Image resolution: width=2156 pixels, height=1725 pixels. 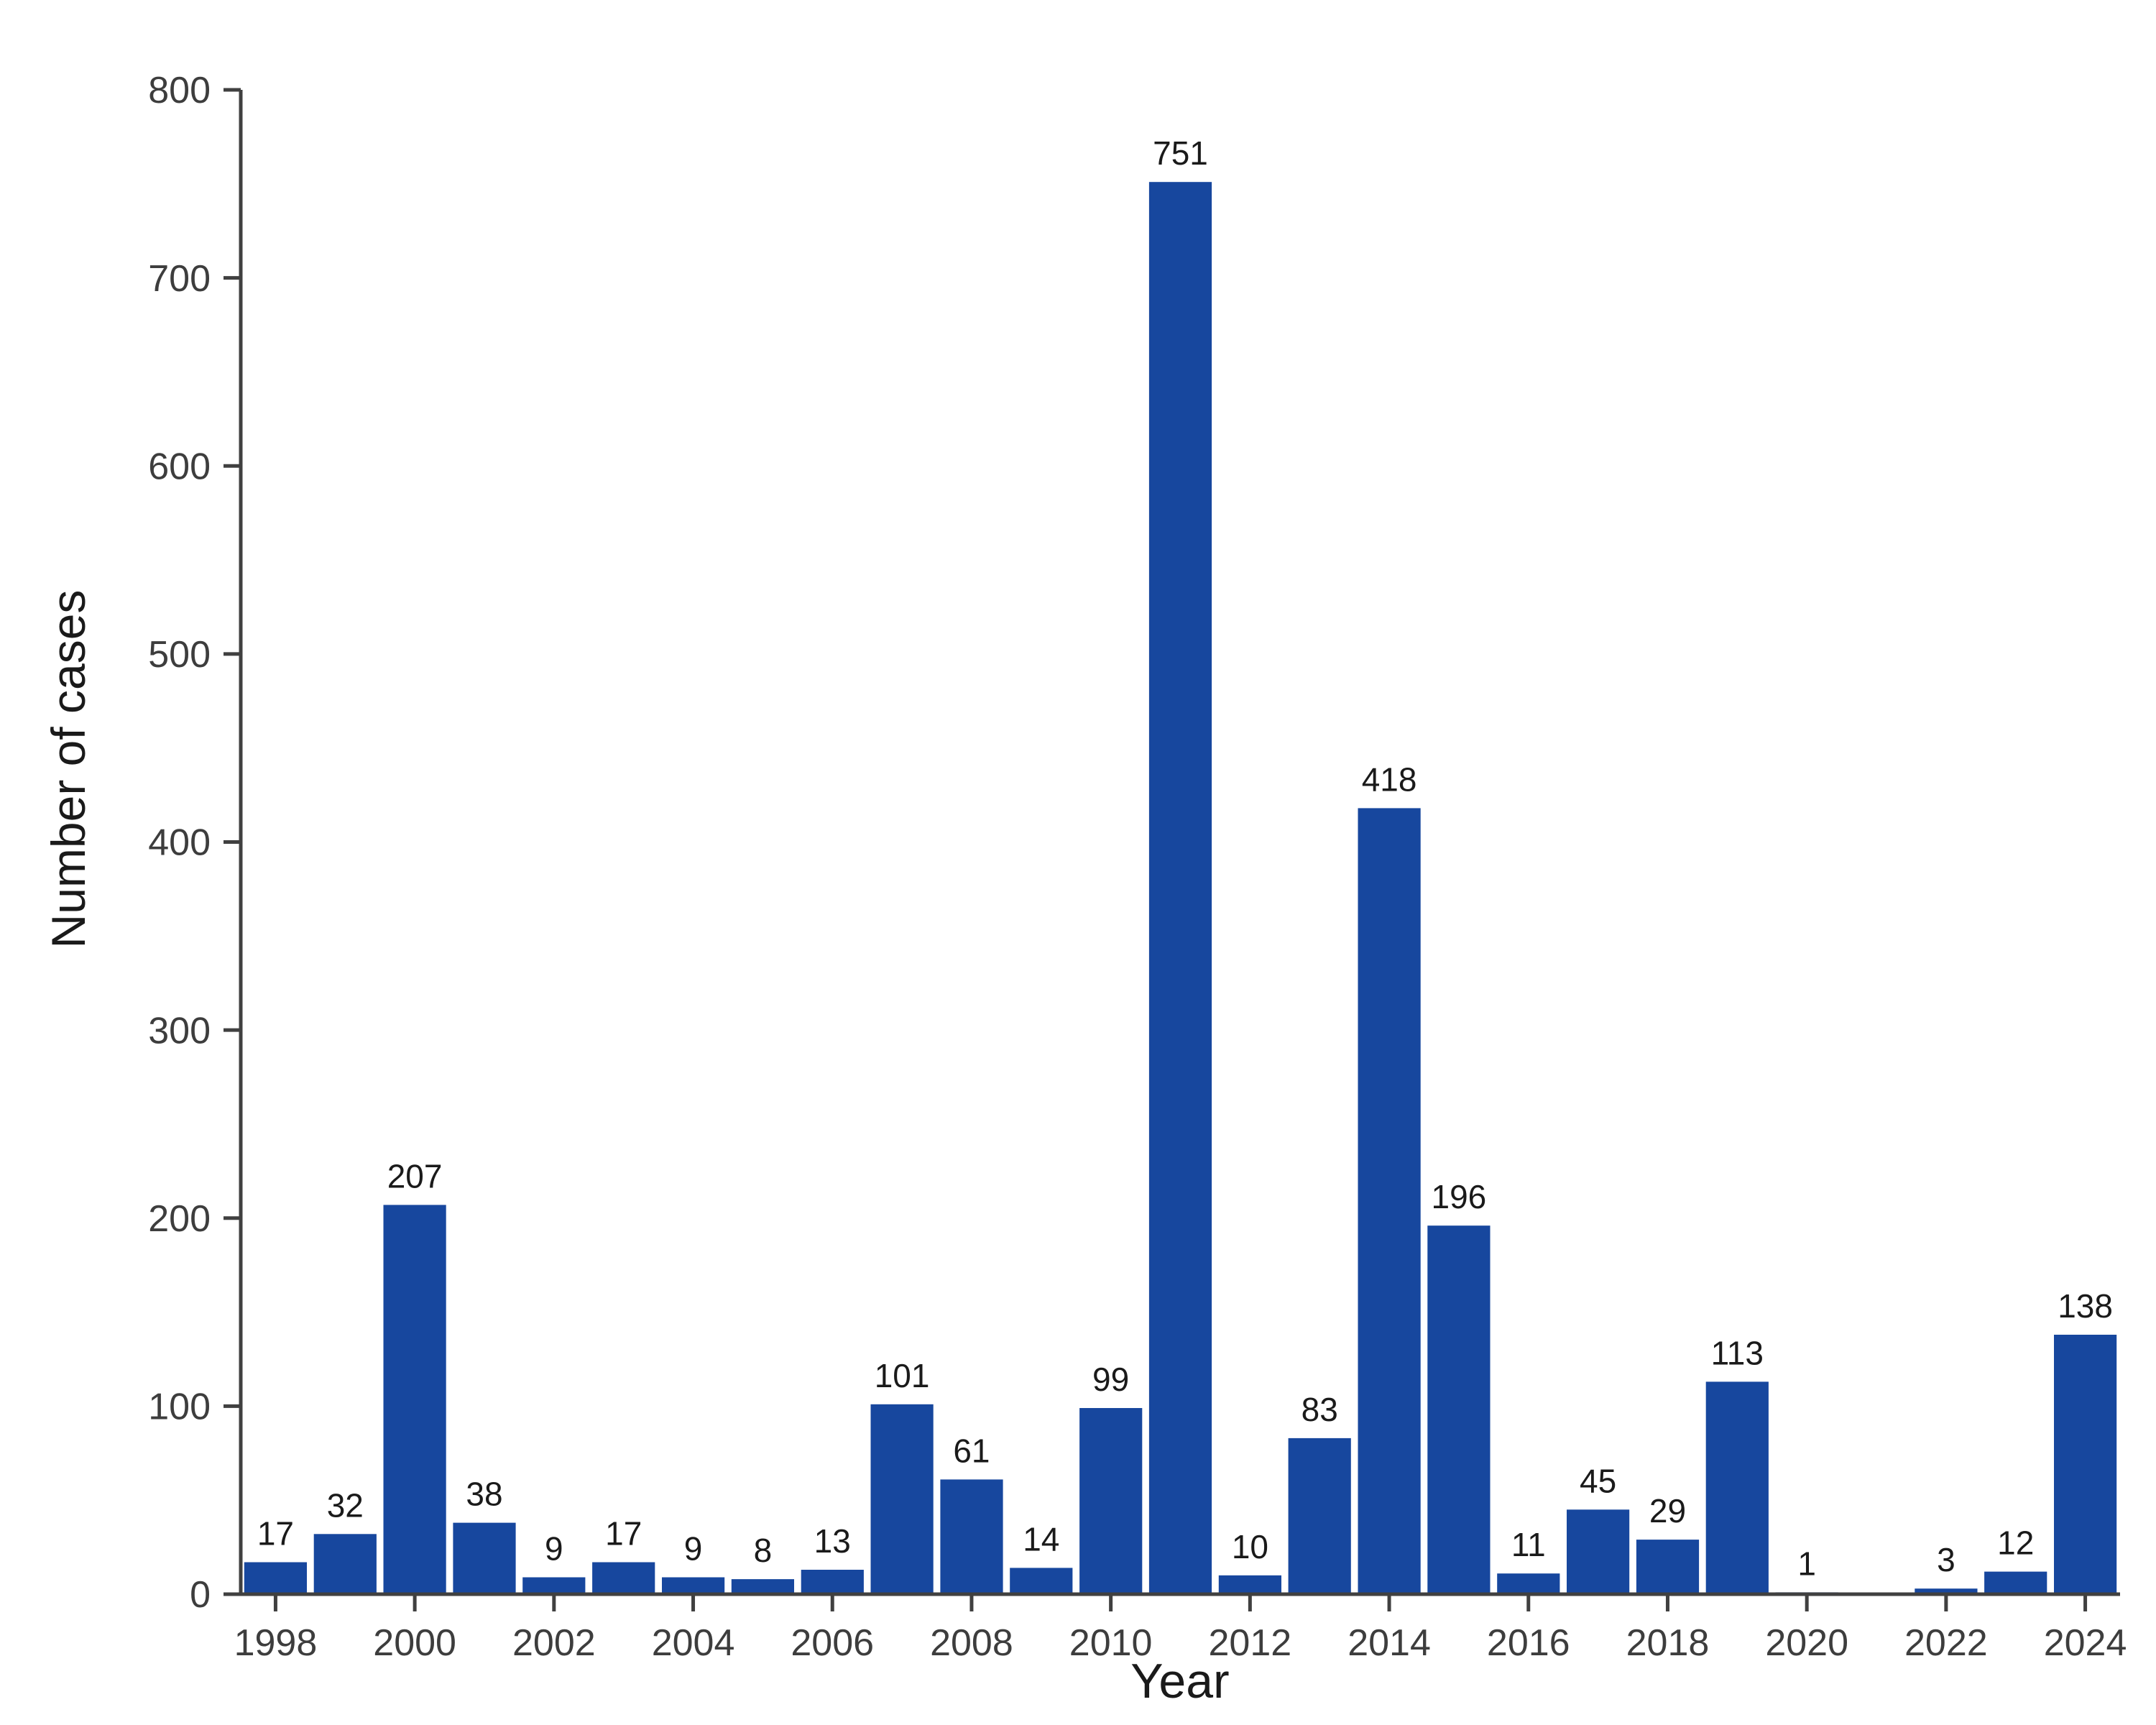 I want to click on bar-2010, so click(x=1111, y=1501).